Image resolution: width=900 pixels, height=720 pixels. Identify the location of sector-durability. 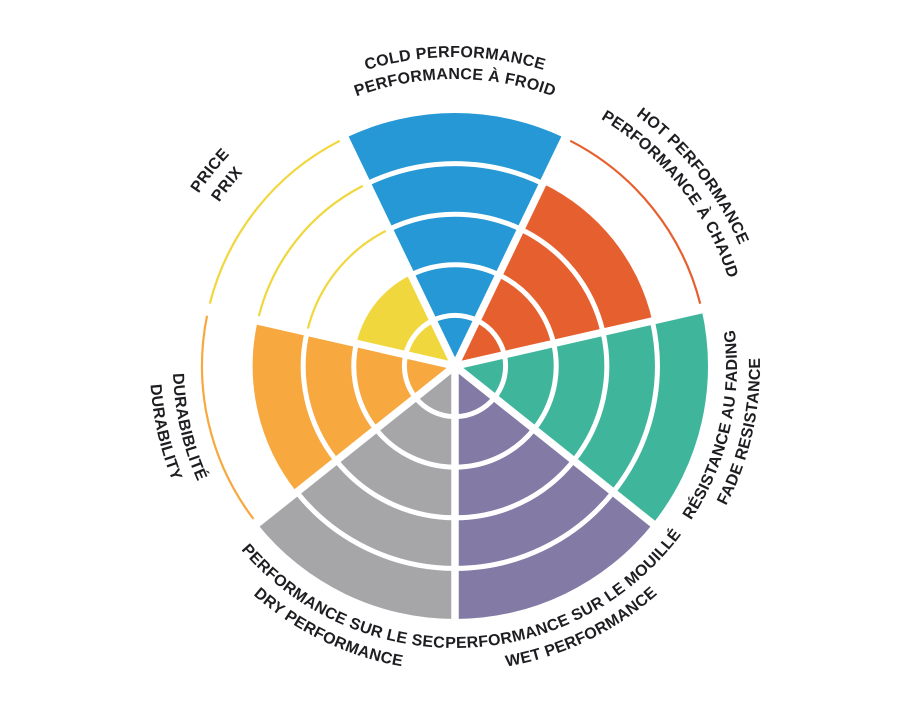
(327, 417).